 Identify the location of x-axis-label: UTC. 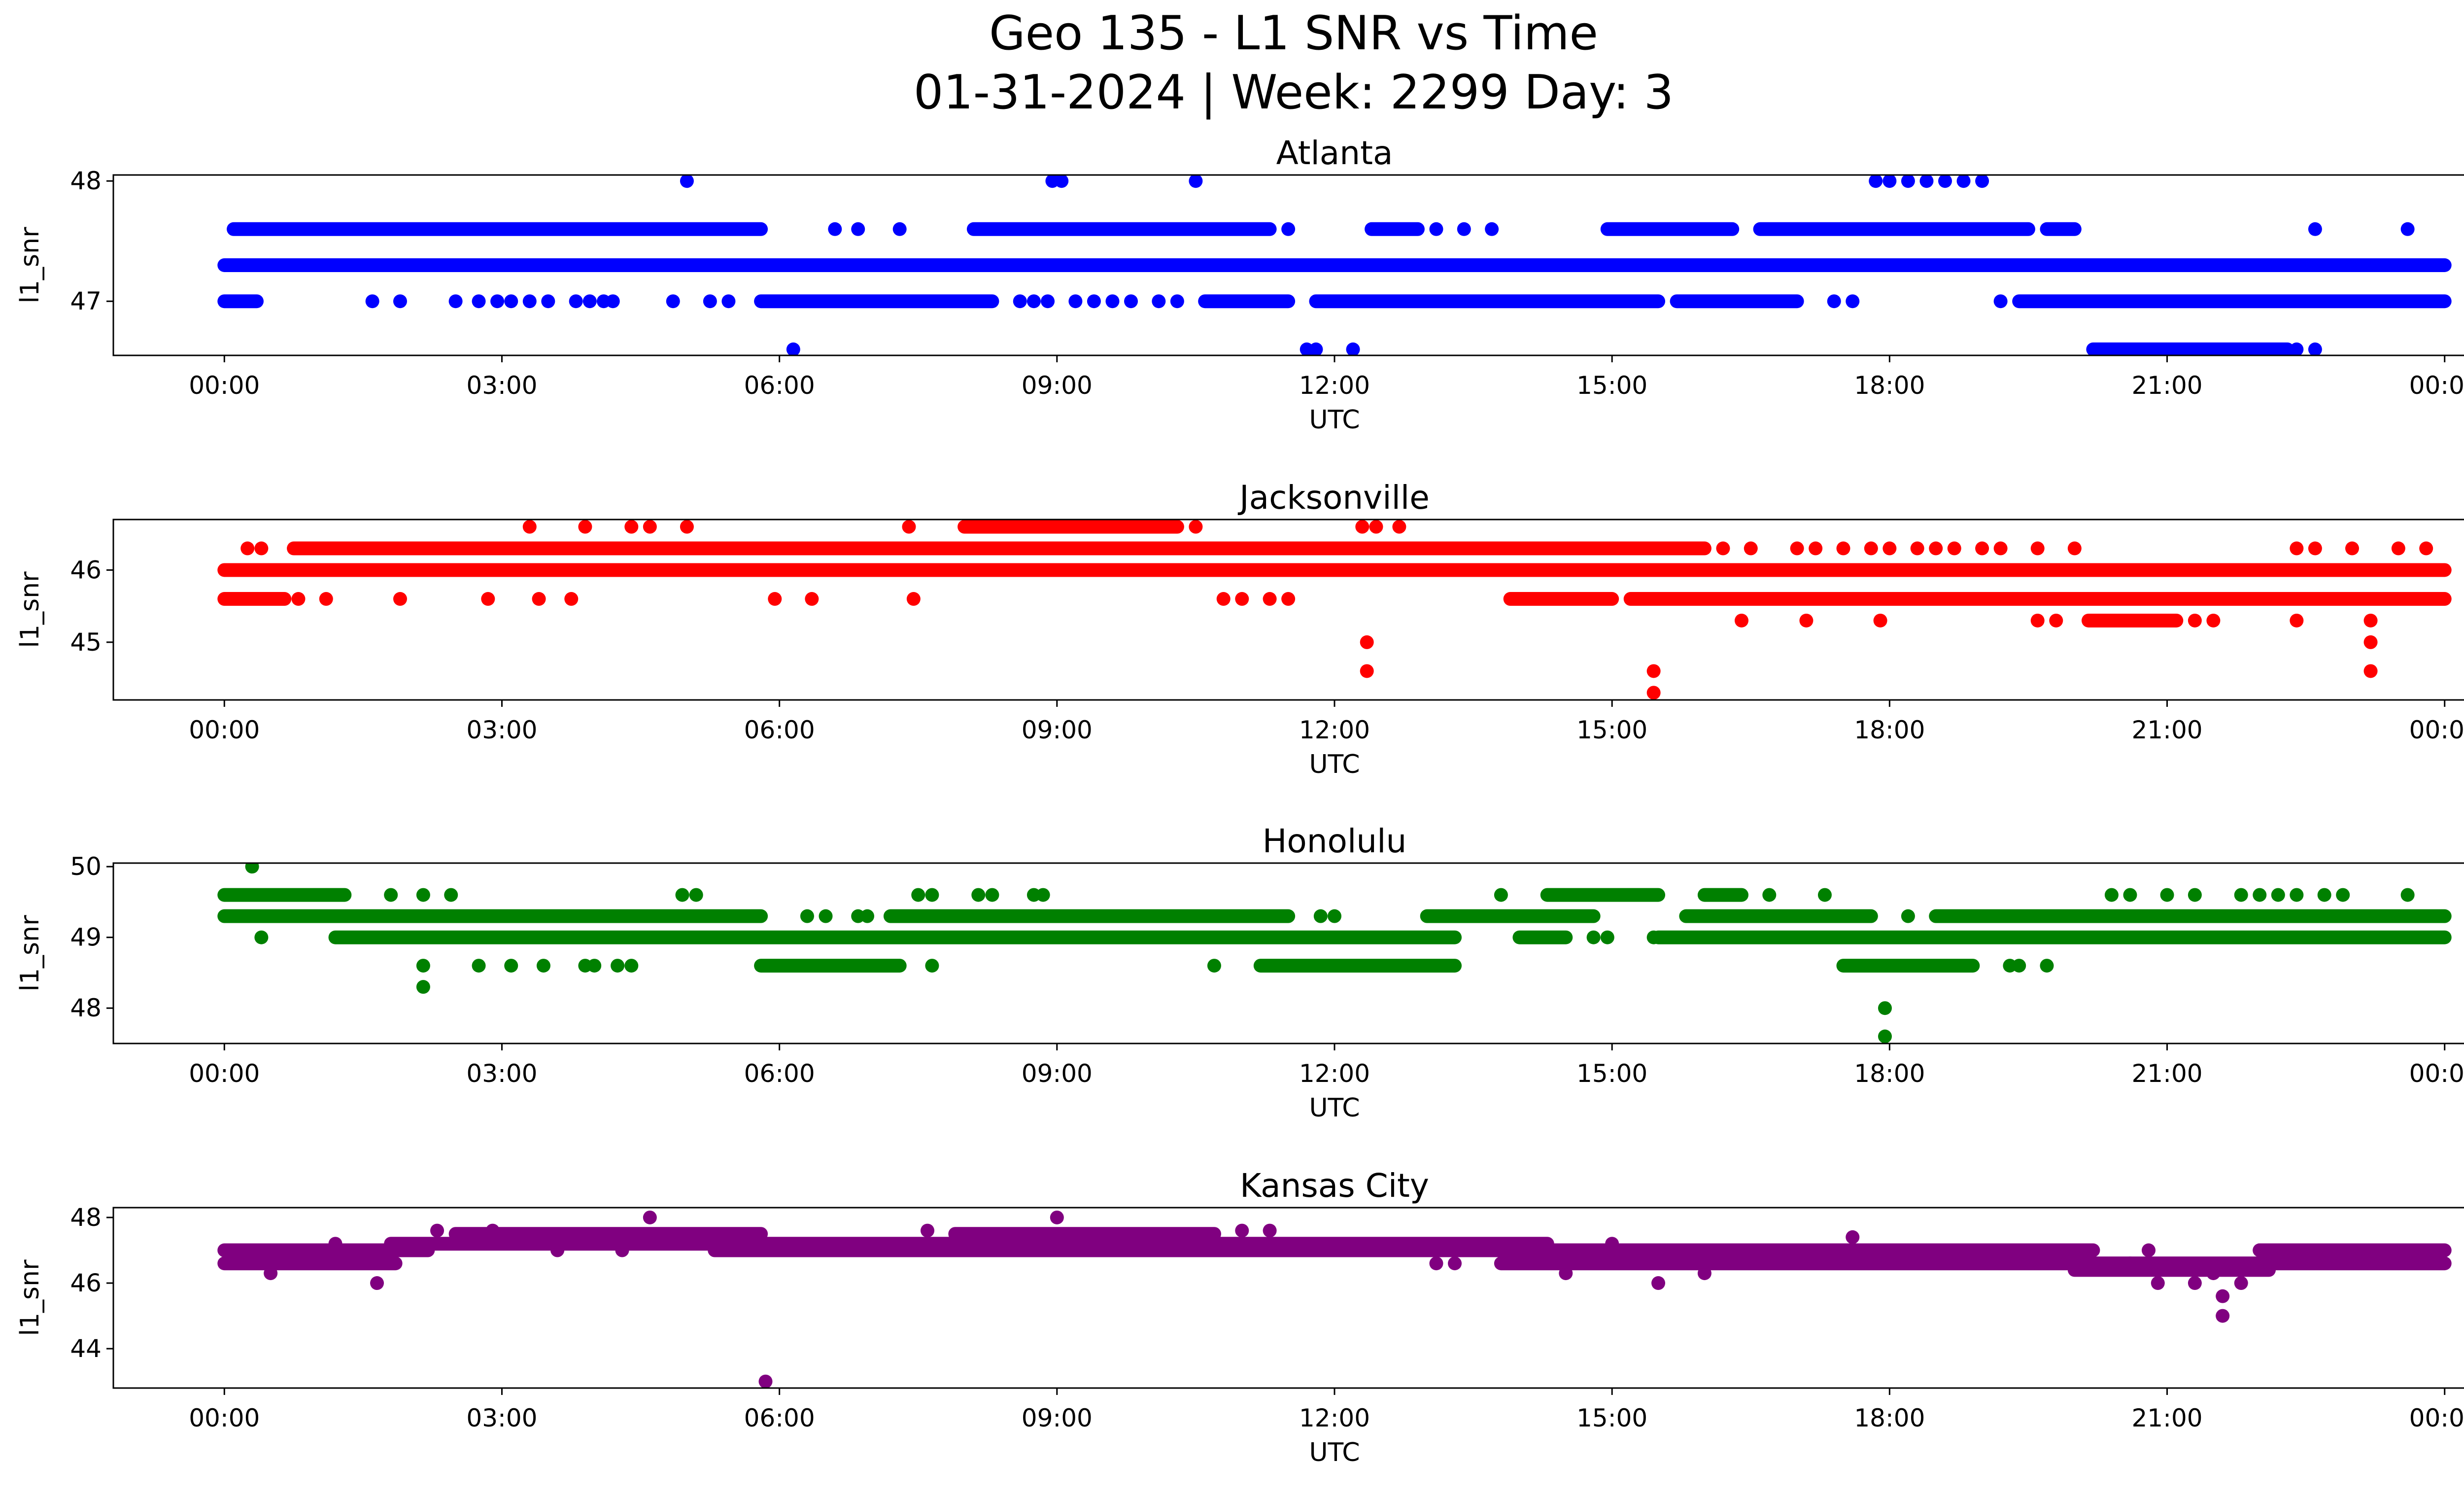
(1334, 420).